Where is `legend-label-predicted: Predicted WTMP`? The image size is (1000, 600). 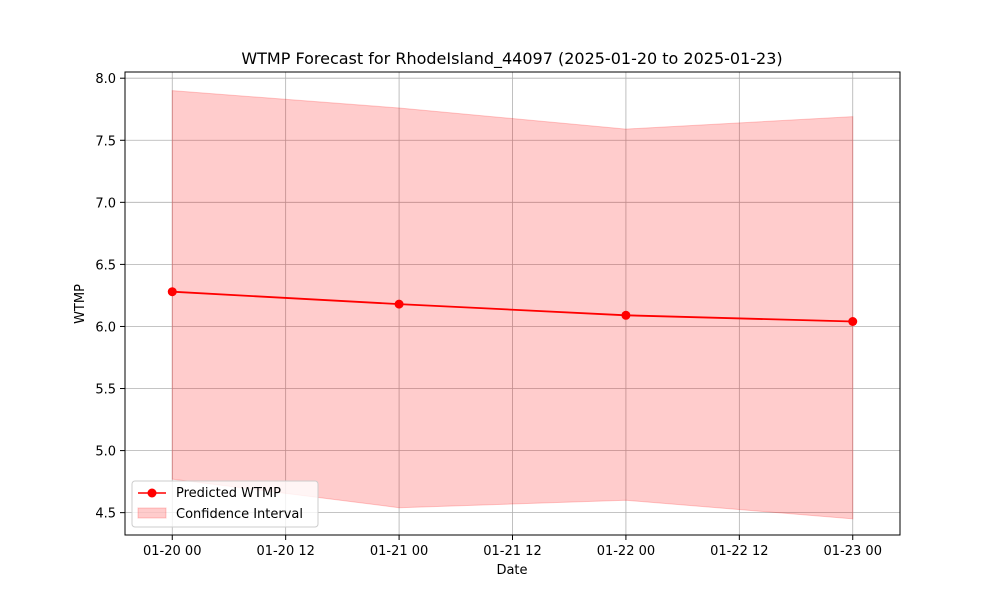 legend-label-predicted: Predicted WTMP is located at coordinates (228, 493).